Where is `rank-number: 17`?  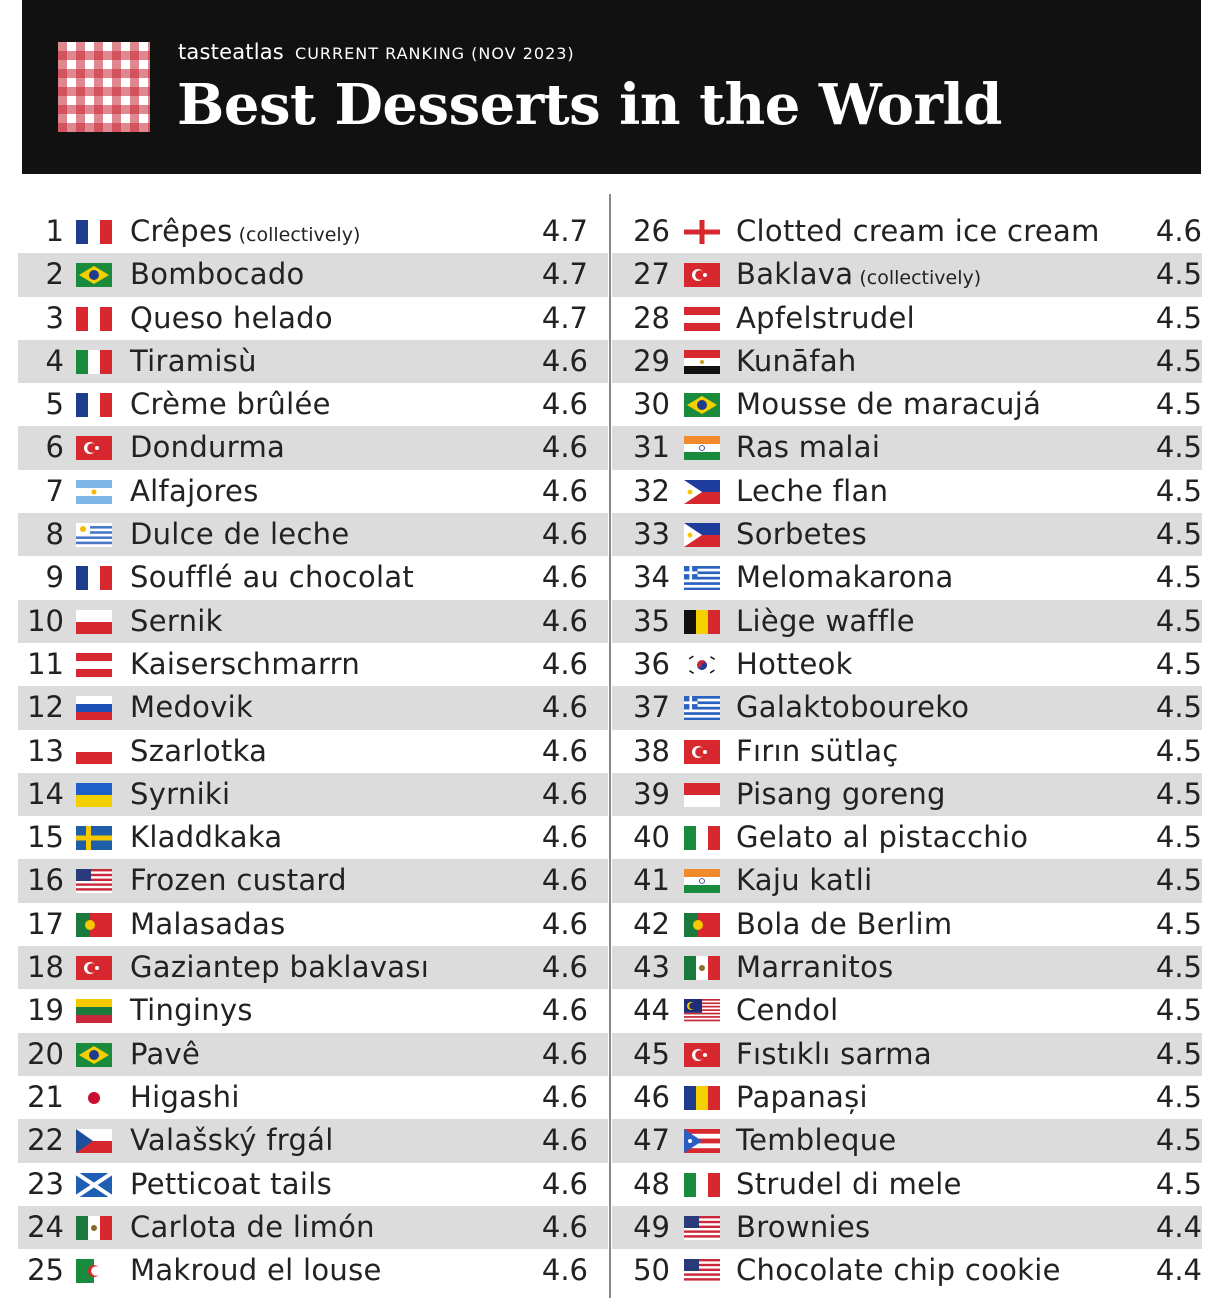
rank-number: 17 is located at coordinates (45, 923).